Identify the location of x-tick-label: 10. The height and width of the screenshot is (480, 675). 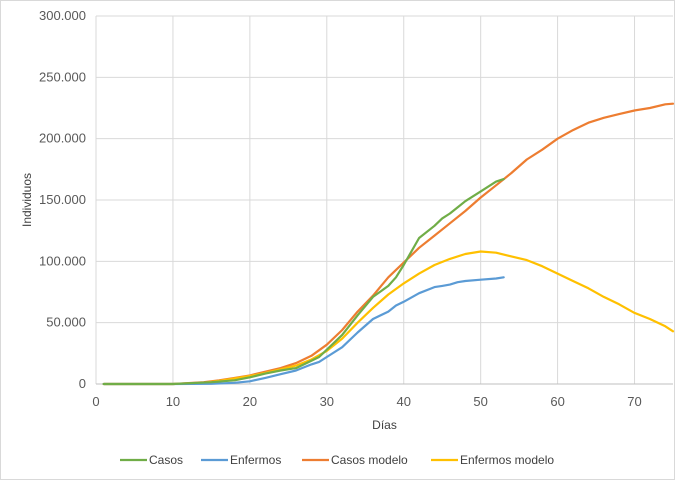
(173, 401).